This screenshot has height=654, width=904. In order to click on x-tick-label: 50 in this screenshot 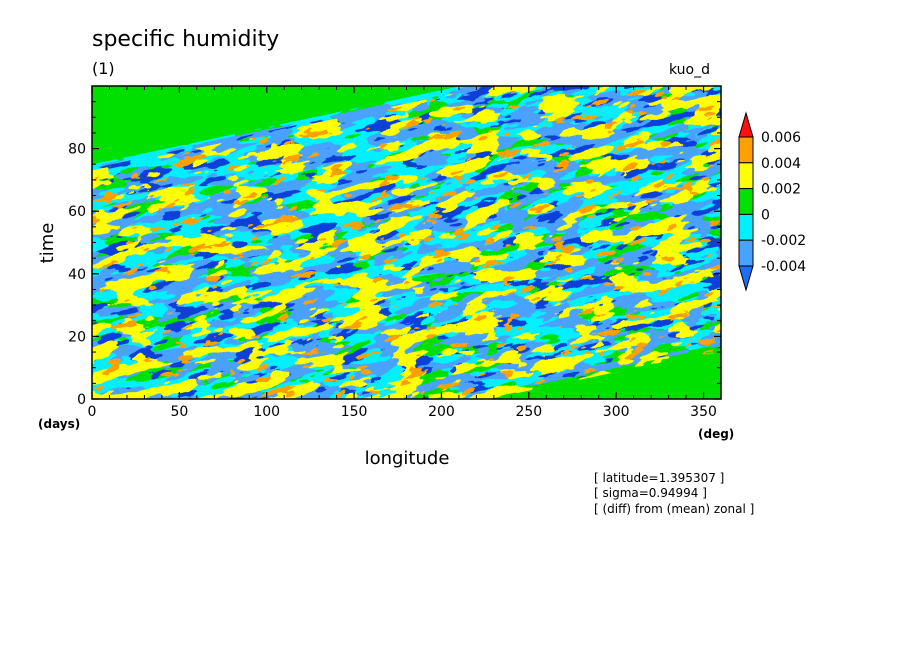, I will do `click(179, 412)`.